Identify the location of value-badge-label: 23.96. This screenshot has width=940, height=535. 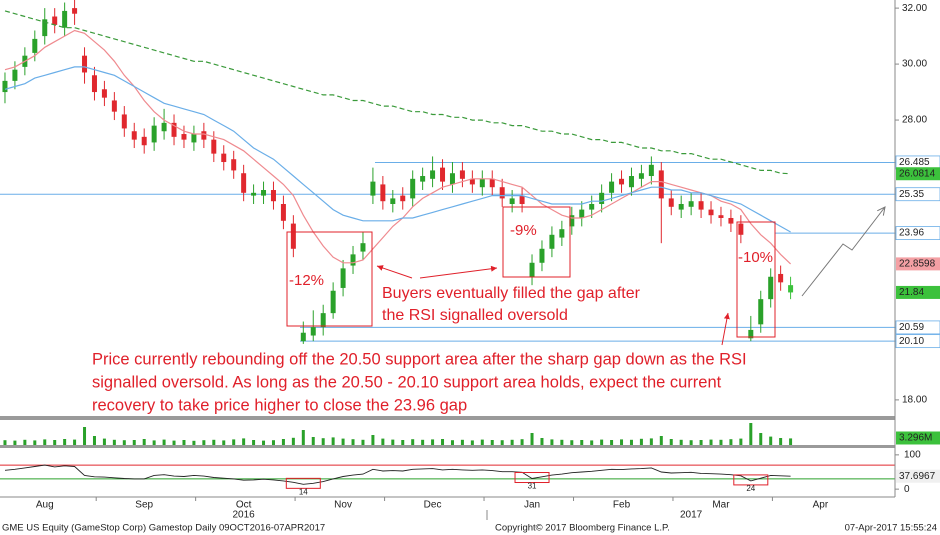
(911, 233).